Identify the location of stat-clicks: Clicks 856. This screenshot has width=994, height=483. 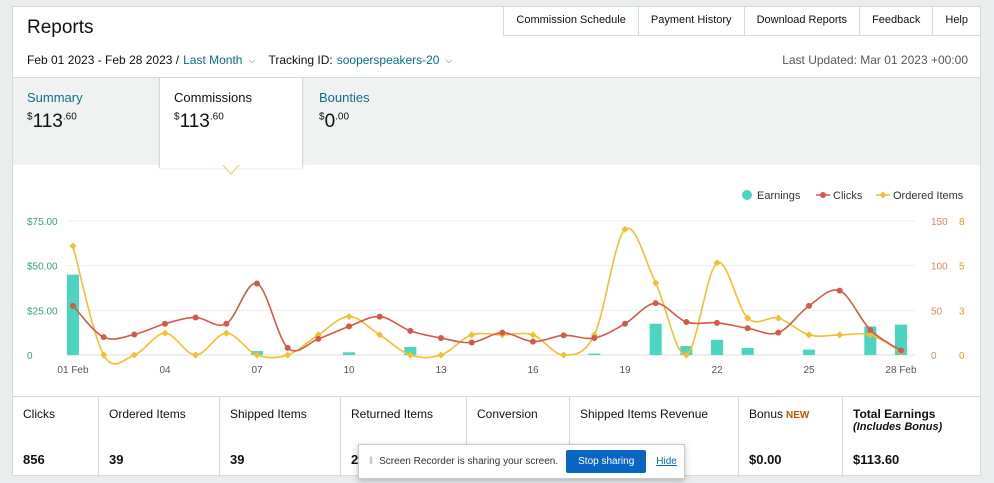
(56, 437).